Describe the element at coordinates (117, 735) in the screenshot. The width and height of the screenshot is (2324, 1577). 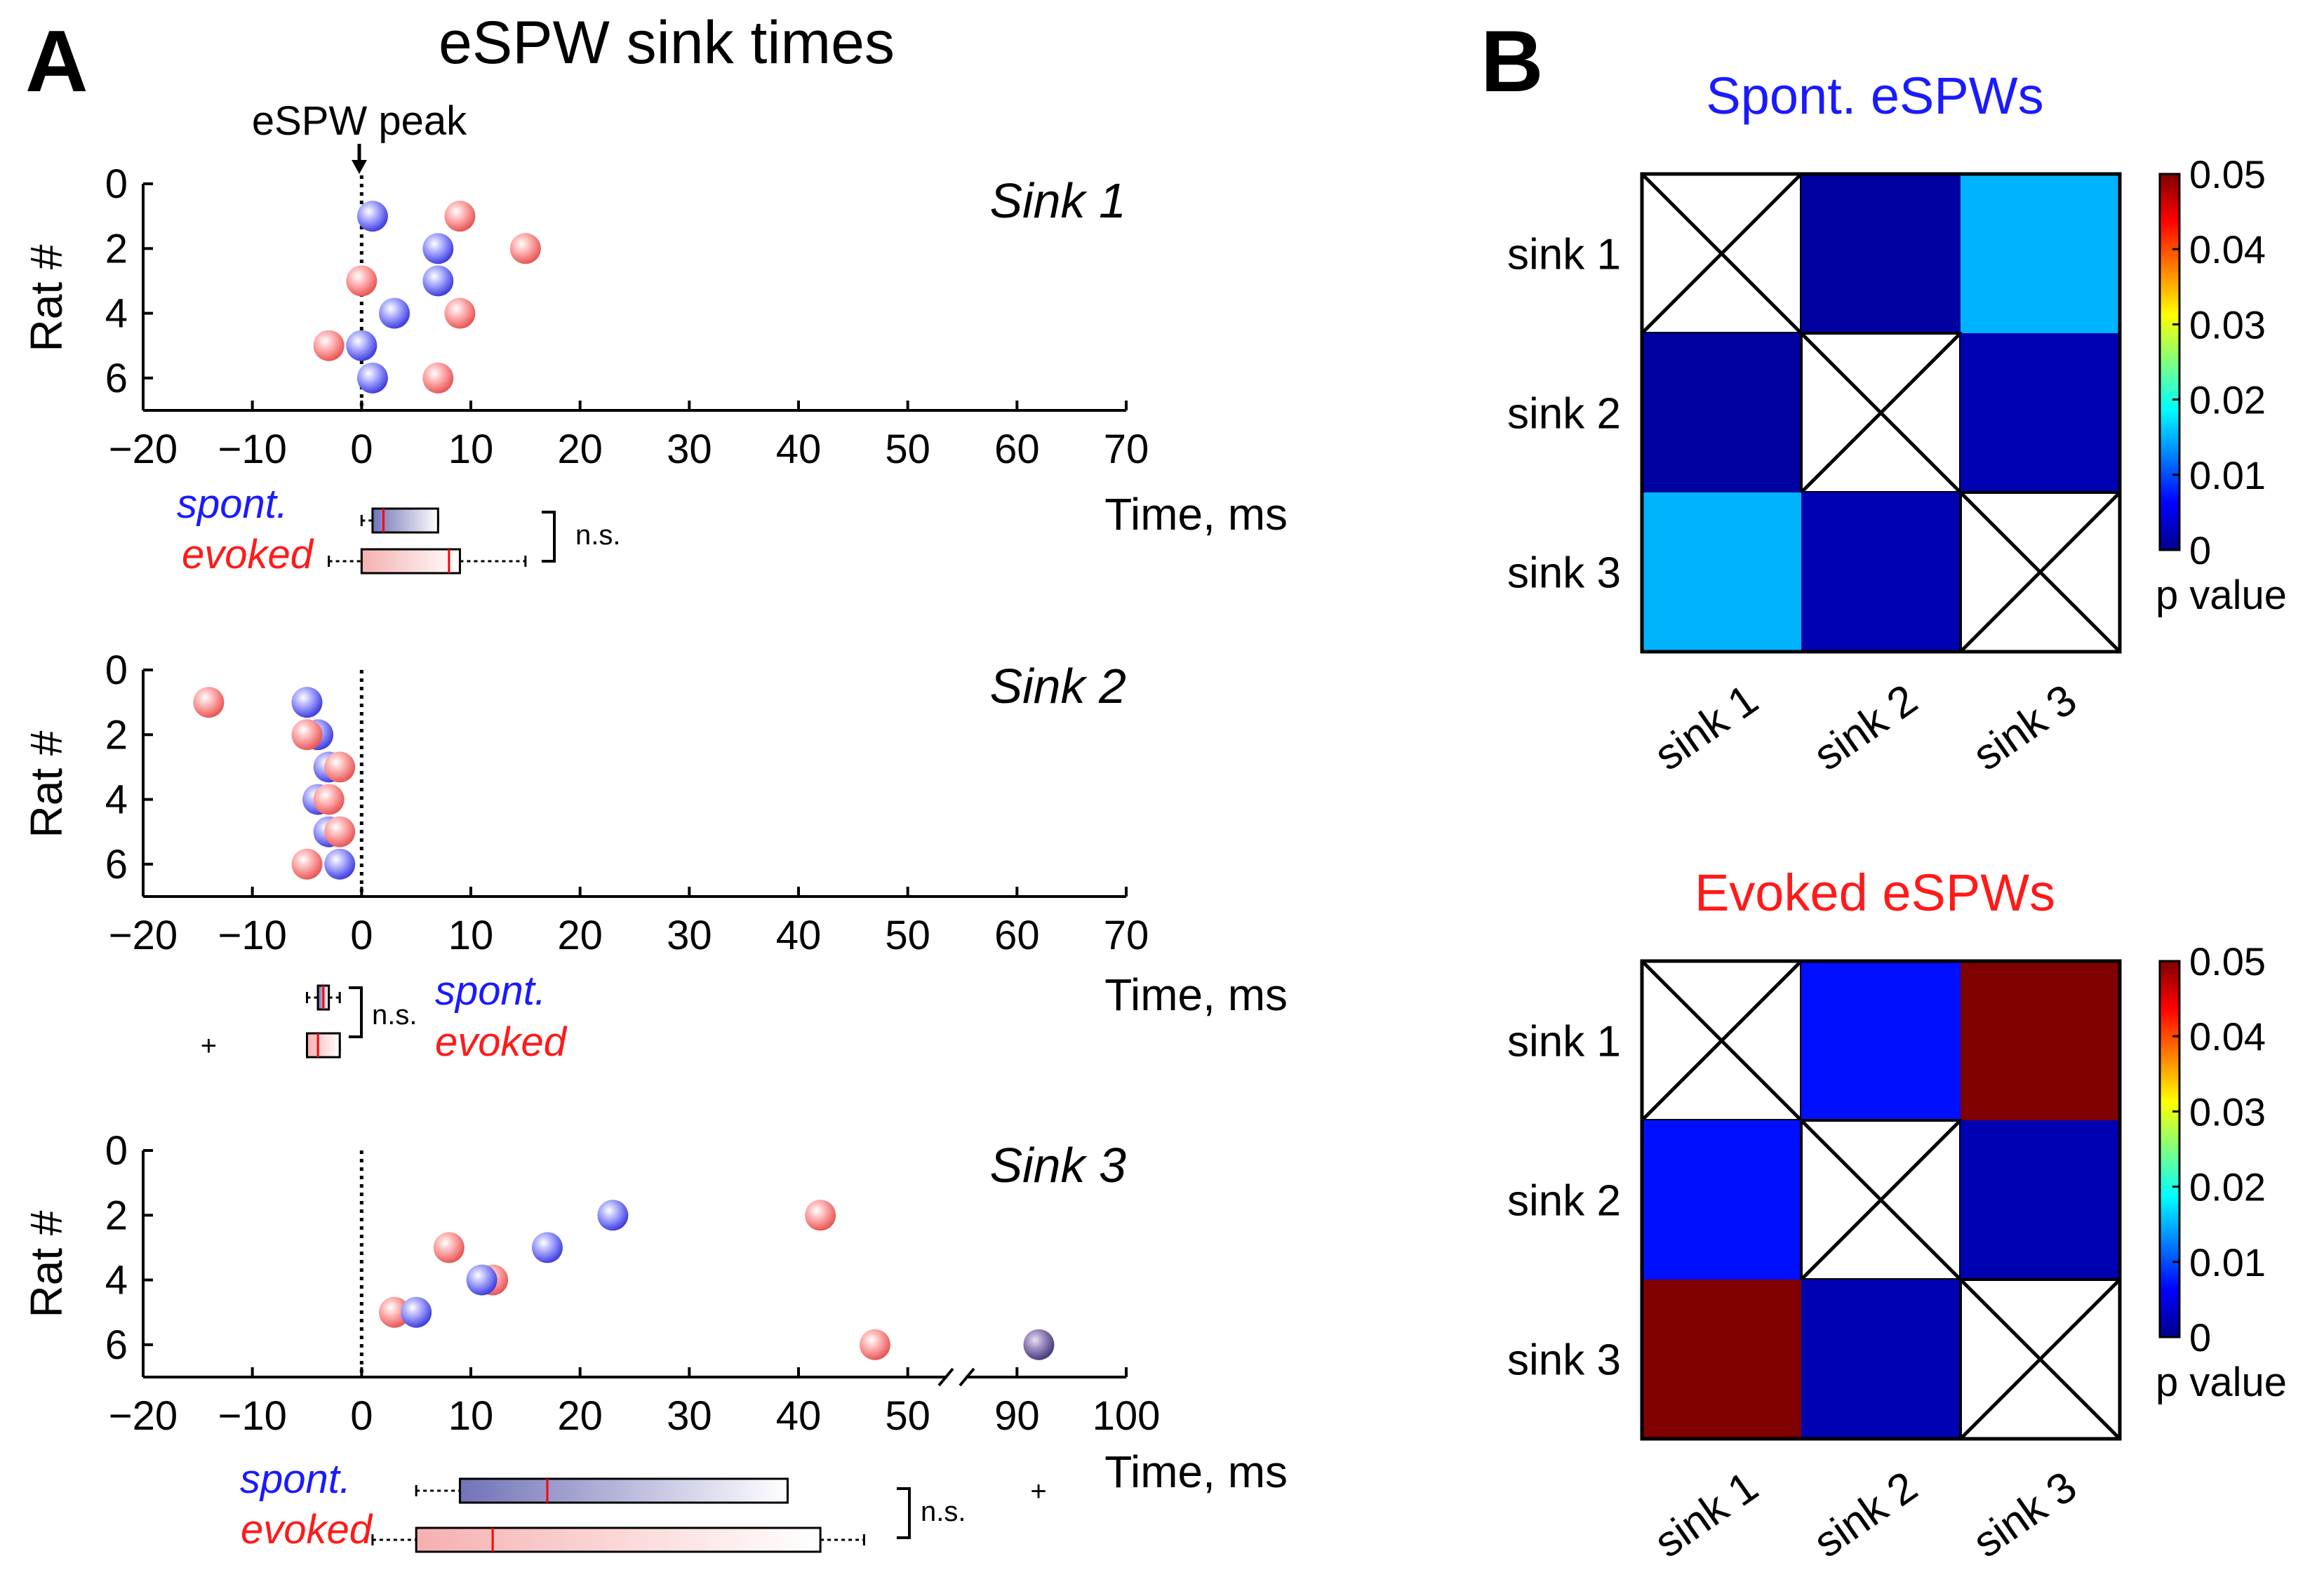
I see `y-tick-label: 2` at that location.